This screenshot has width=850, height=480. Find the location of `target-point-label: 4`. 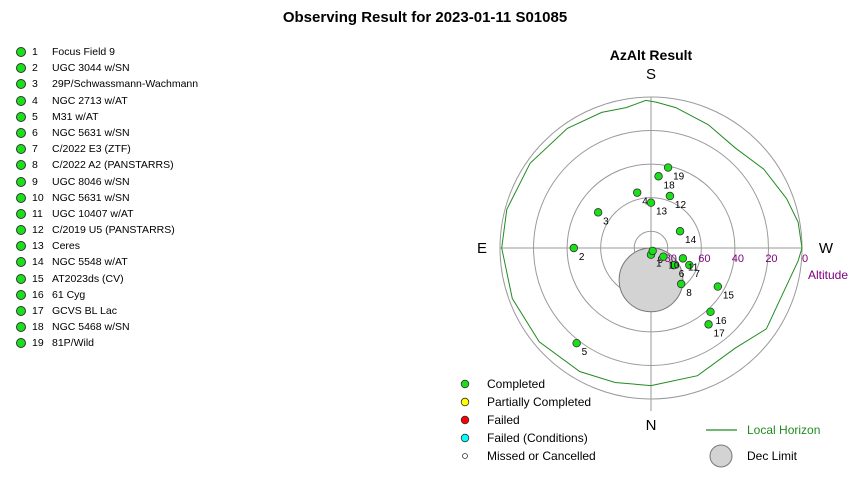

target-point-label: 4 is located at coordinates (645, 202).